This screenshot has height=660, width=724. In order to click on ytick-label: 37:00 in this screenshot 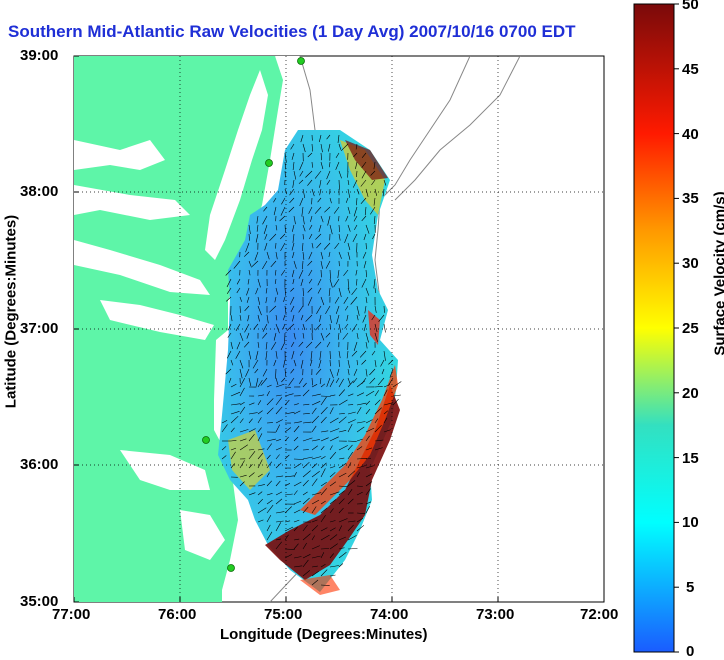, I will do `click(39, 328)`.